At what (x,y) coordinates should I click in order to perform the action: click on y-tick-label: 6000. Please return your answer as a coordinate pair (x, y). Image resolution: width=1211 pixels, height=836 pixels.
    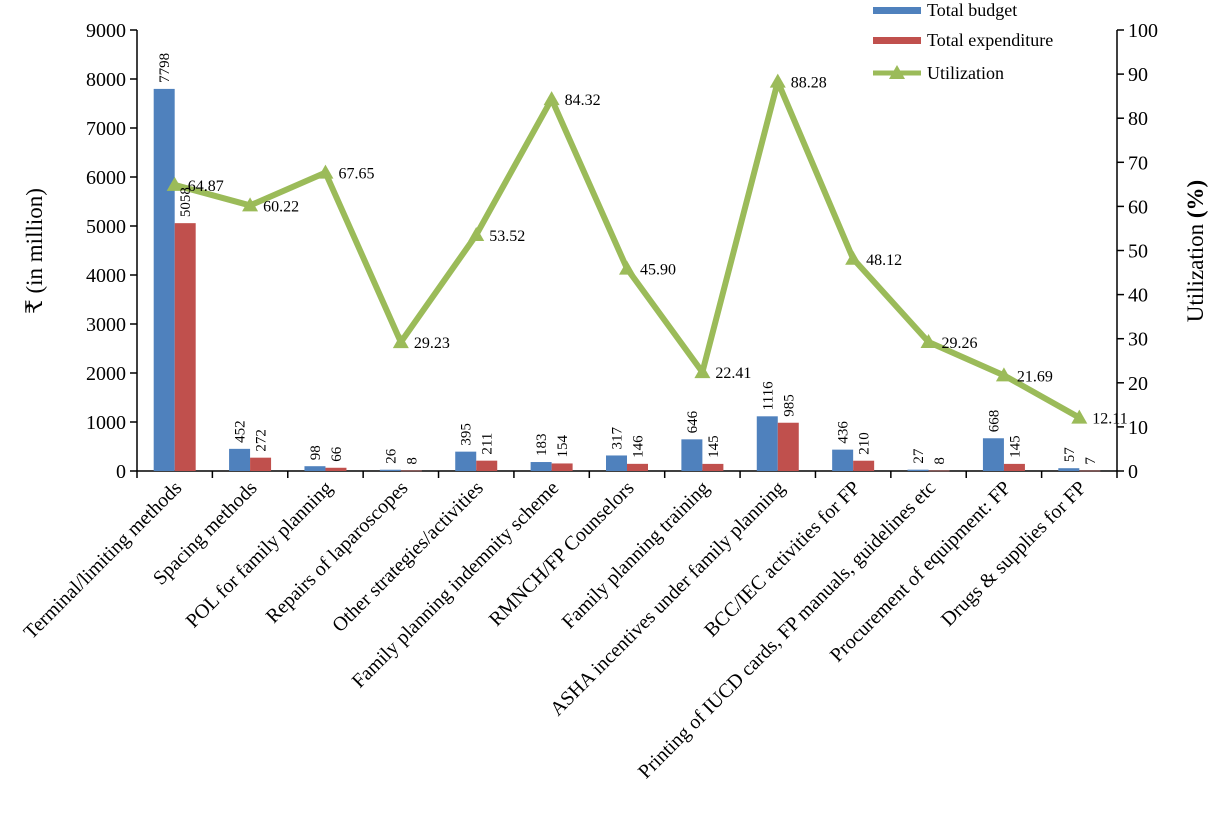
    Looking at the image, I should click on (106, 178).